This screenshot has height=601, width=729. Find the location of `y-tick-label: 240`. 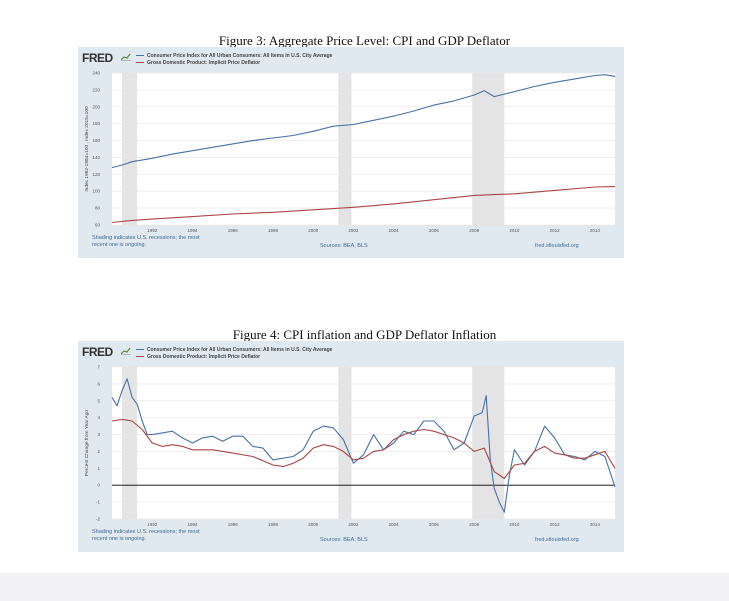

y-tick-label: 240 is located at coordinates (96, 73).